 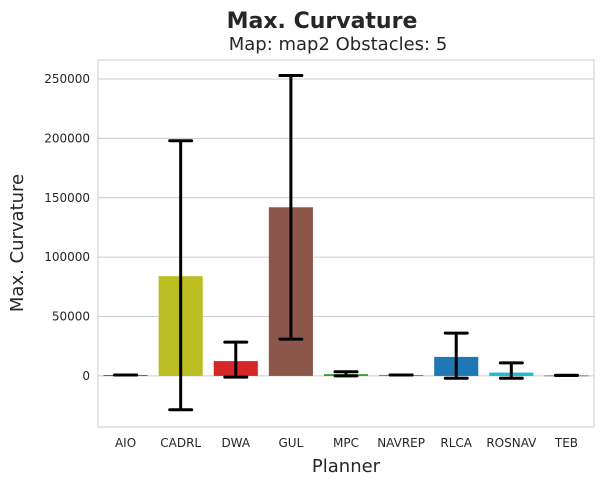 I want to click on chart-subtitle: Map: map2 Obstacles: 5, so click(x=338, y=44).